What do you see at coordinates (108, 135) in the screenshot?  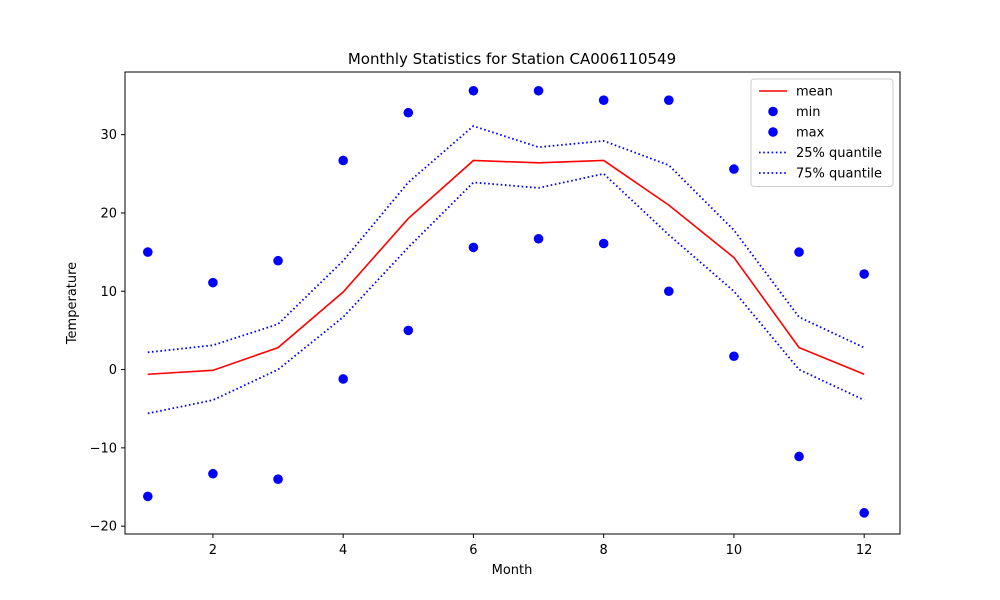 I see `y-tick-label: 30` at bounding box center [108, 135].